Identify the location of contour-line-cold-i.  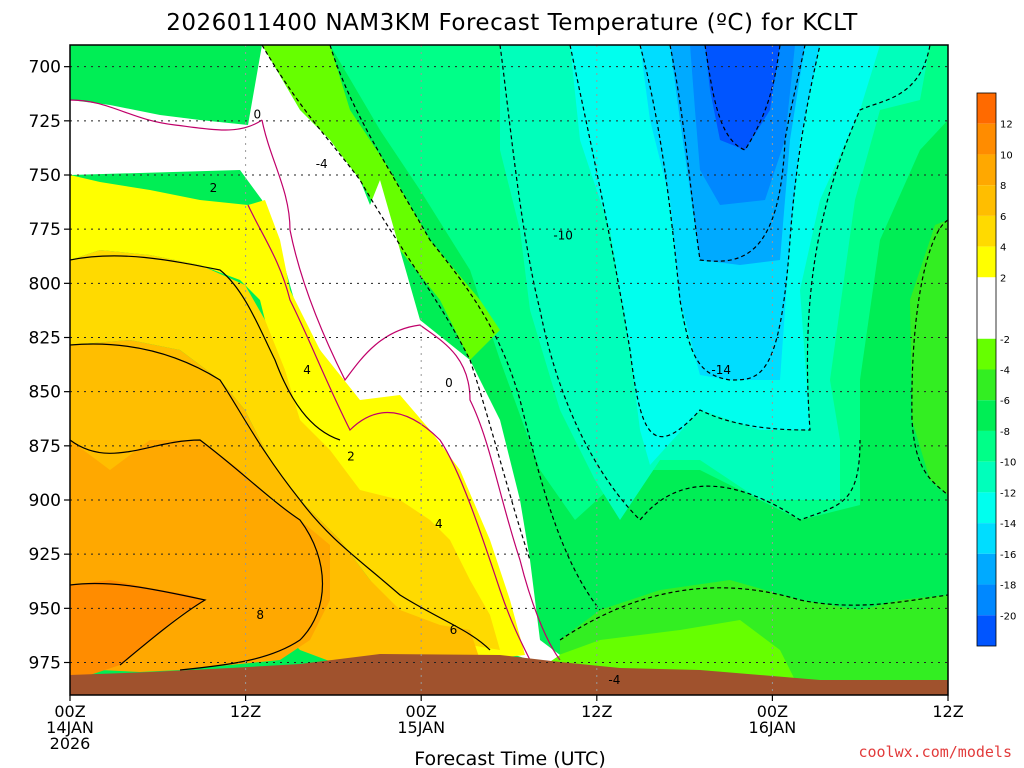
(753, 614).